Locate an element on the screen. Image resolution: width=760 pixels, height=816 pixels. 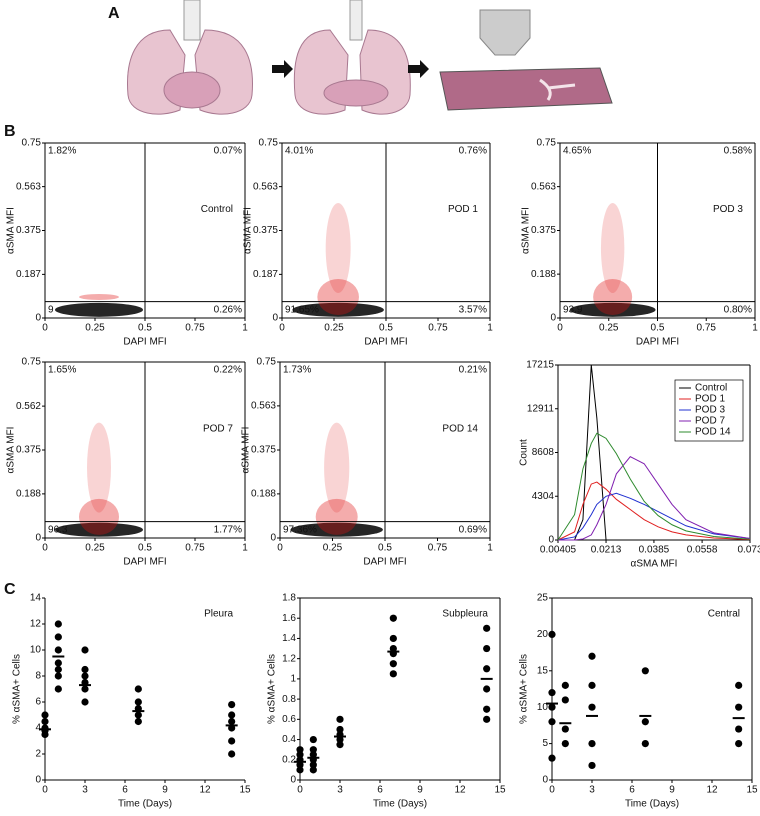
quadrant-label: 0.80% is located at coordinates (738, 310).